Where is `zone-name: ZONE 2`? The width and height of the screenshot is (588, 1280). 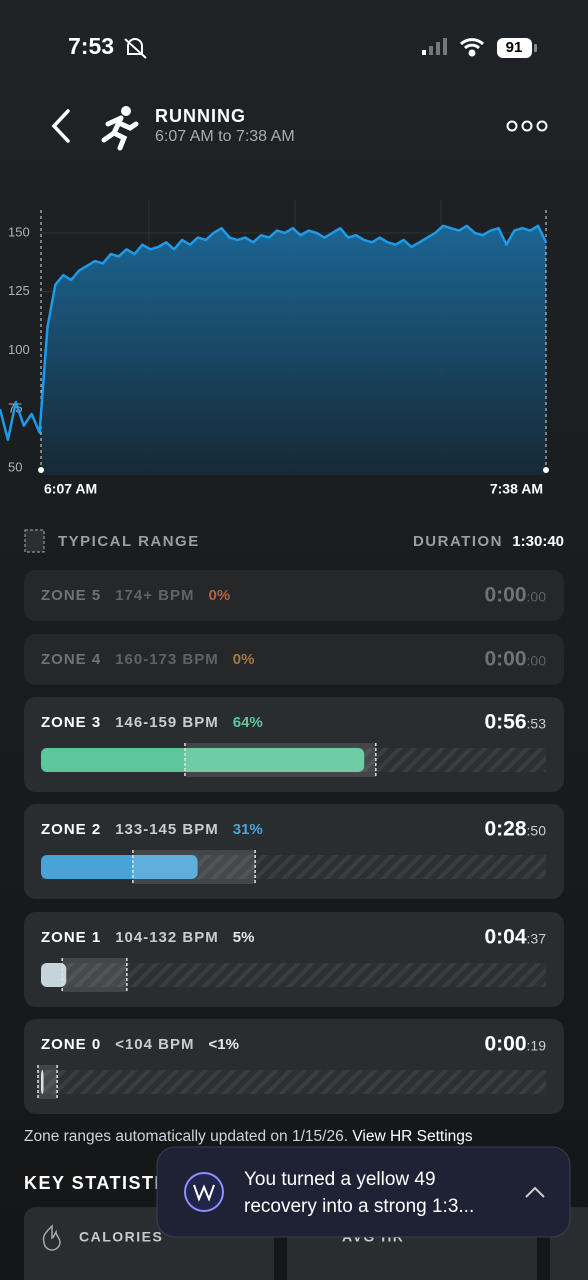
zone-name: ZONE 2 is located at coordinates (71, 829).